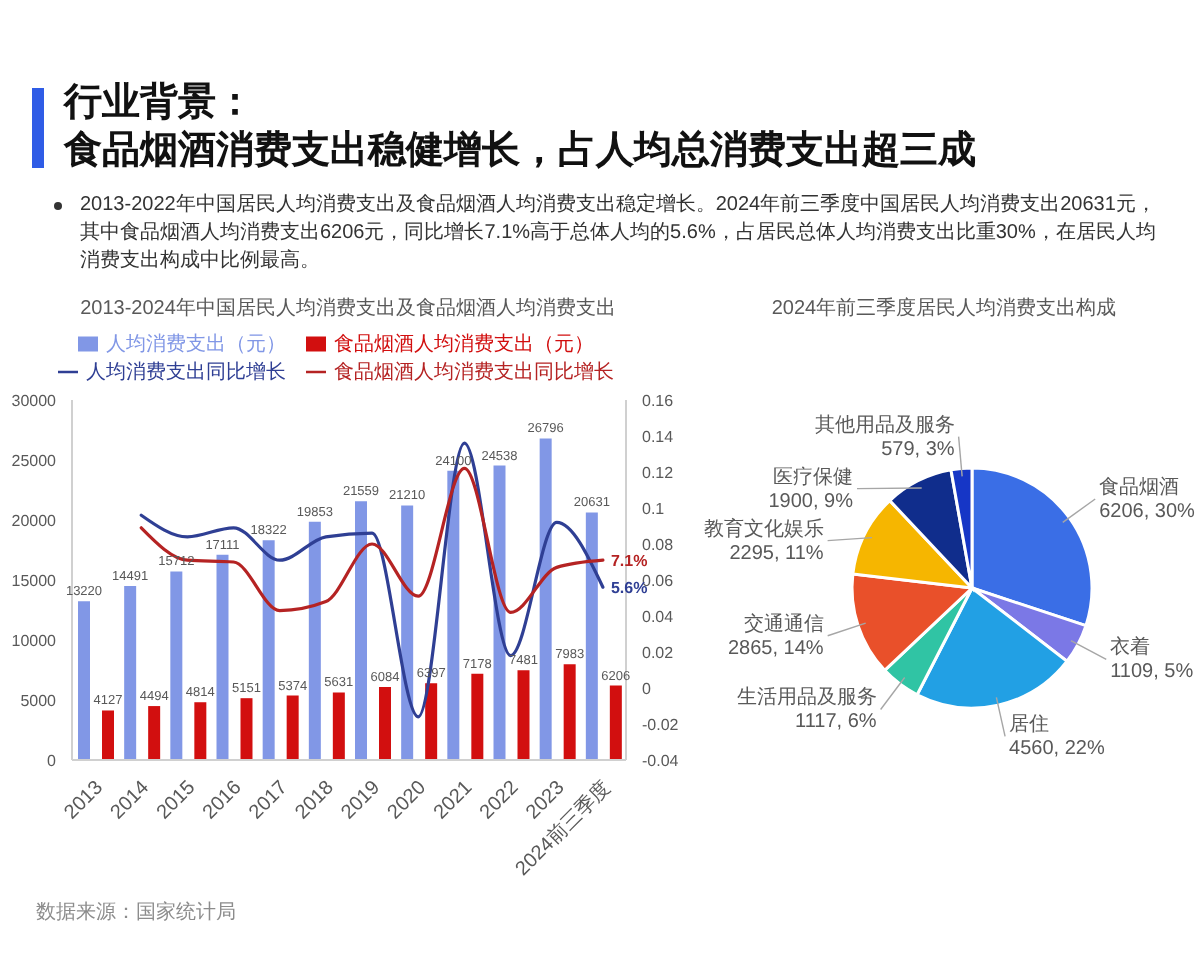 This screenshot has width=1200, height=960. What do you see at coordinates (34, 520) in the screenshot?
I see `y-tick-label: 20000` at bounding box center [34, 520].